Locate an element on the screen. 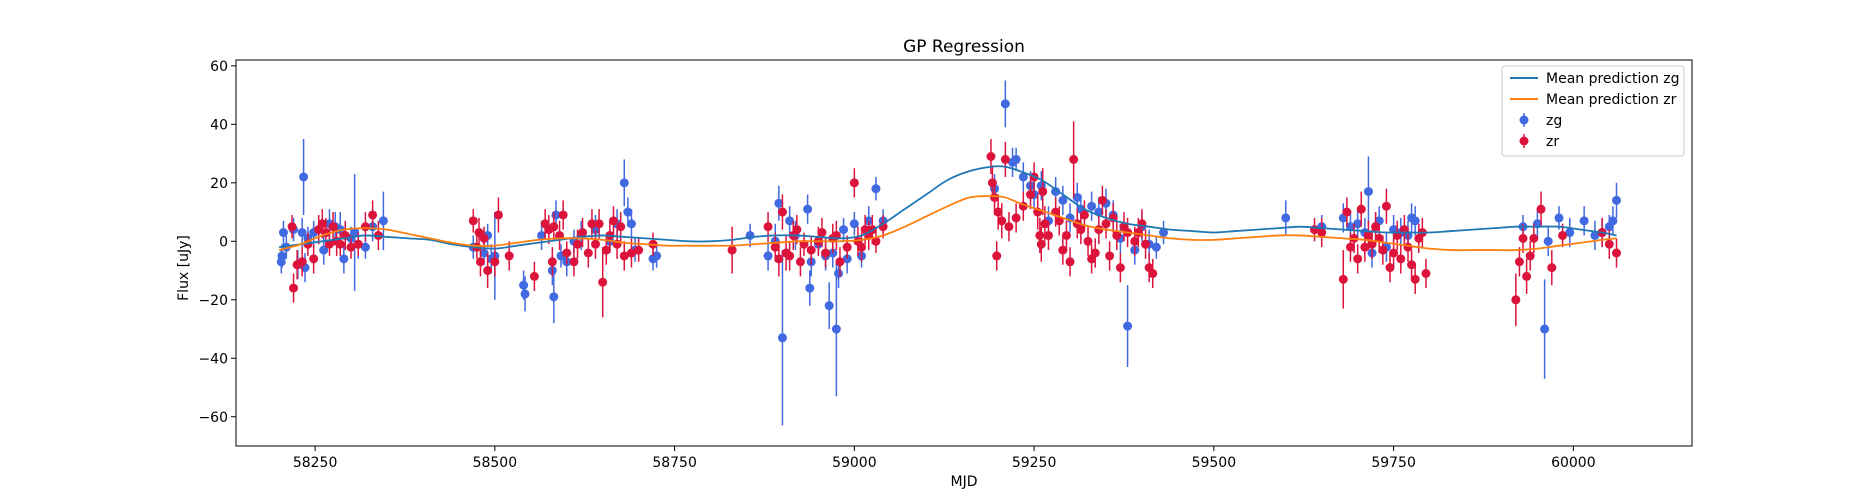 This screenshot has width=1875, height=500. y-tick-label: 40 is located at coordinates (219, 125).